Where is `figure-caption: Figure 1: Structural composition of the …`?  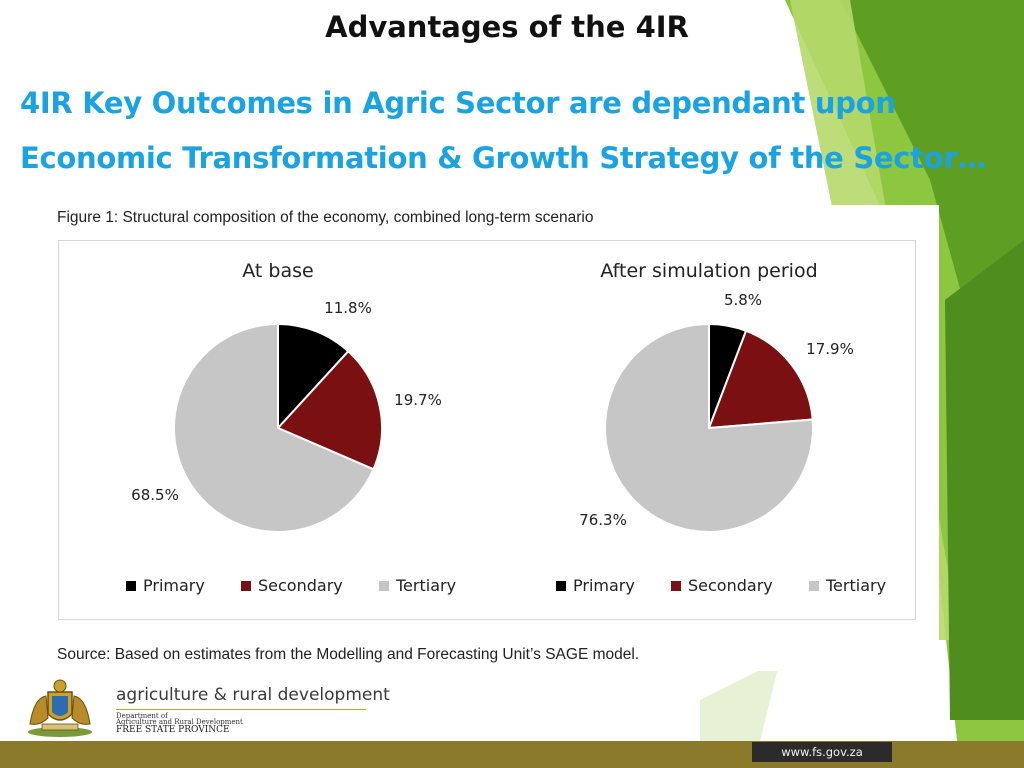 figure-caption: Figure 1: Structural composition of the … is located at coordinates (325, 217).